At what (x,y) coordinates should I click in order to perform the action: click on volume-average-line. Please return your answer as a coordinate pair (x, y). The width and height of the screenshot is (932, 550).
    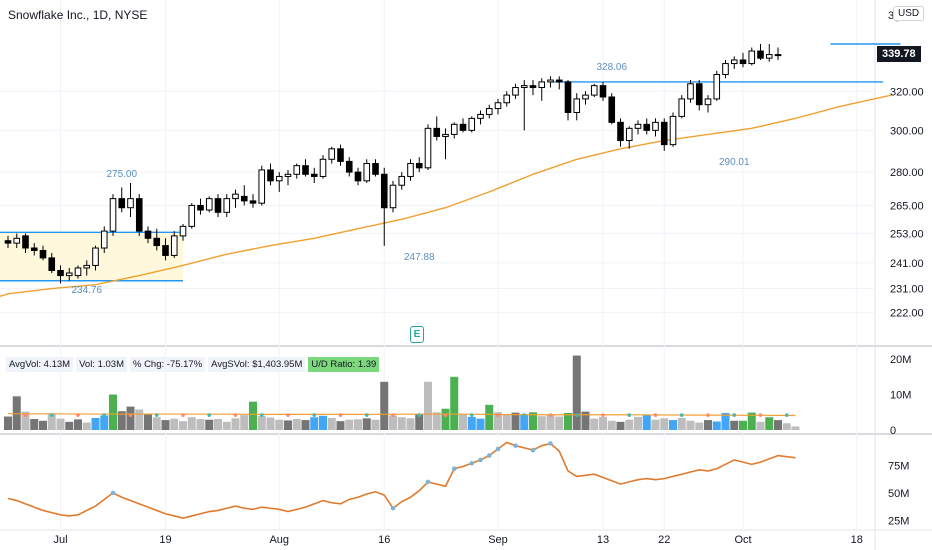
    Looking at the image, I should click on (401, 415).